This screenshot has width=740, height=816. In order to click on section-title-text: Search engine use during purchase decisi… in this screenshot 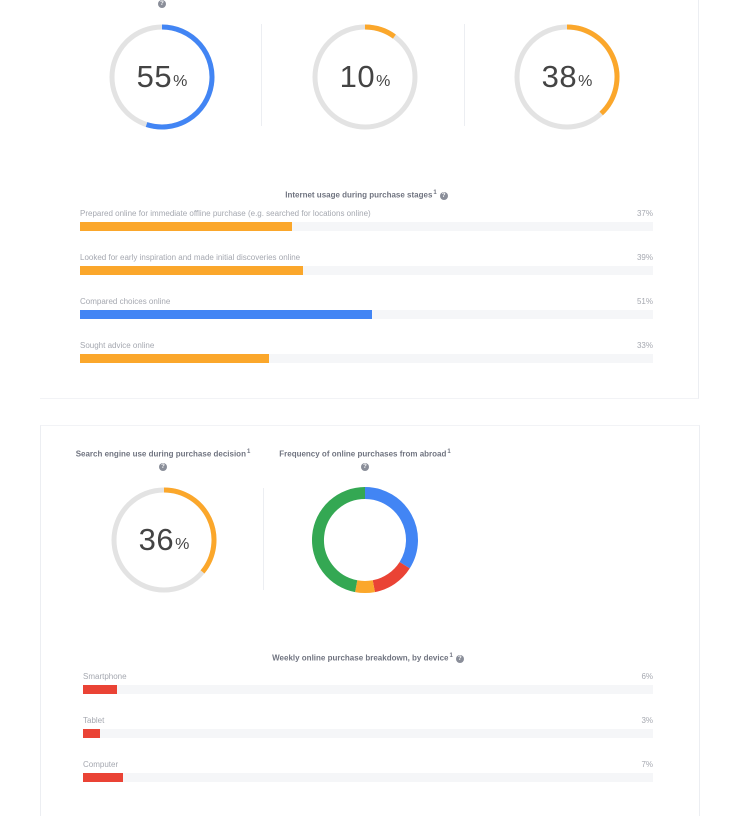, I will do `click(160, 454)`.